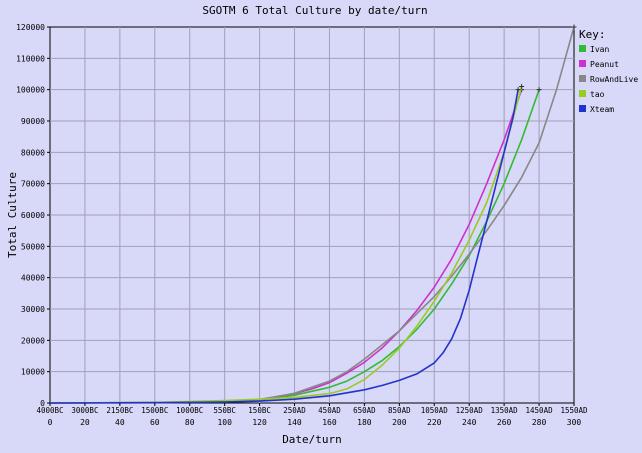  I want to click on legend: Key: Ivan Peanut RowAndLive tao Xteam, so click(608, 71).